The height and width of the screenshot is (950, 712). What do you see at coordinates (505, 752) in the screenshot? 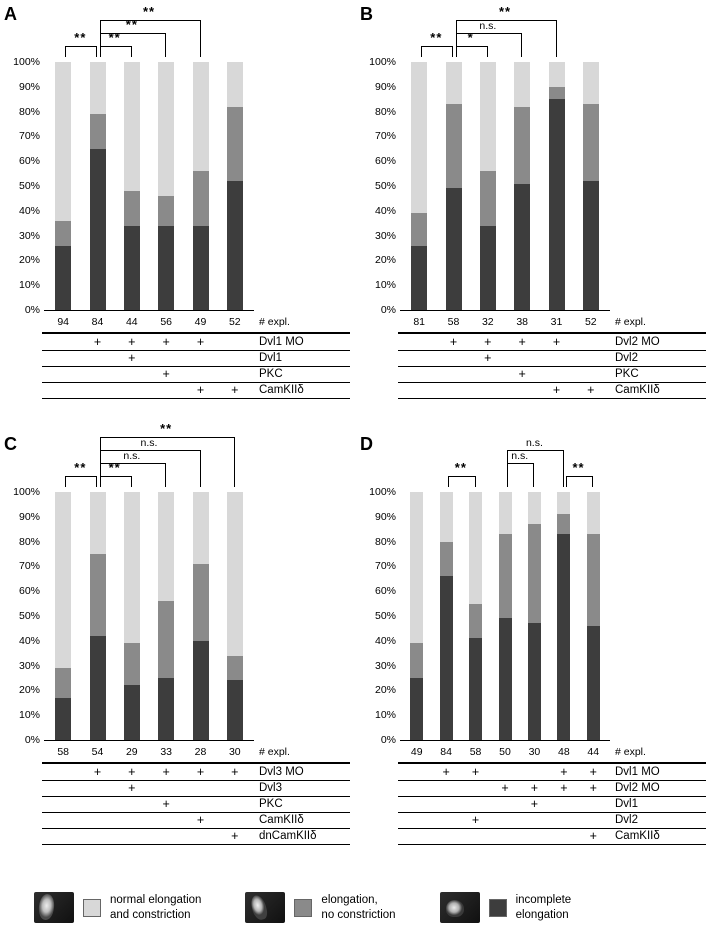
I see `explant-count: 50` at bounding box center [505, 752].